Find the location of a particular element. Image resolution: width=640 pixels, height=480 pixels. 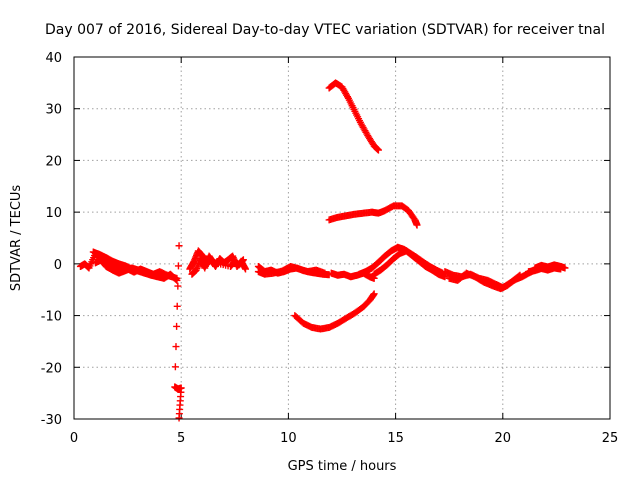

y-axis-label: SDTVAR / TECUs is located at coordinates (16, 238).